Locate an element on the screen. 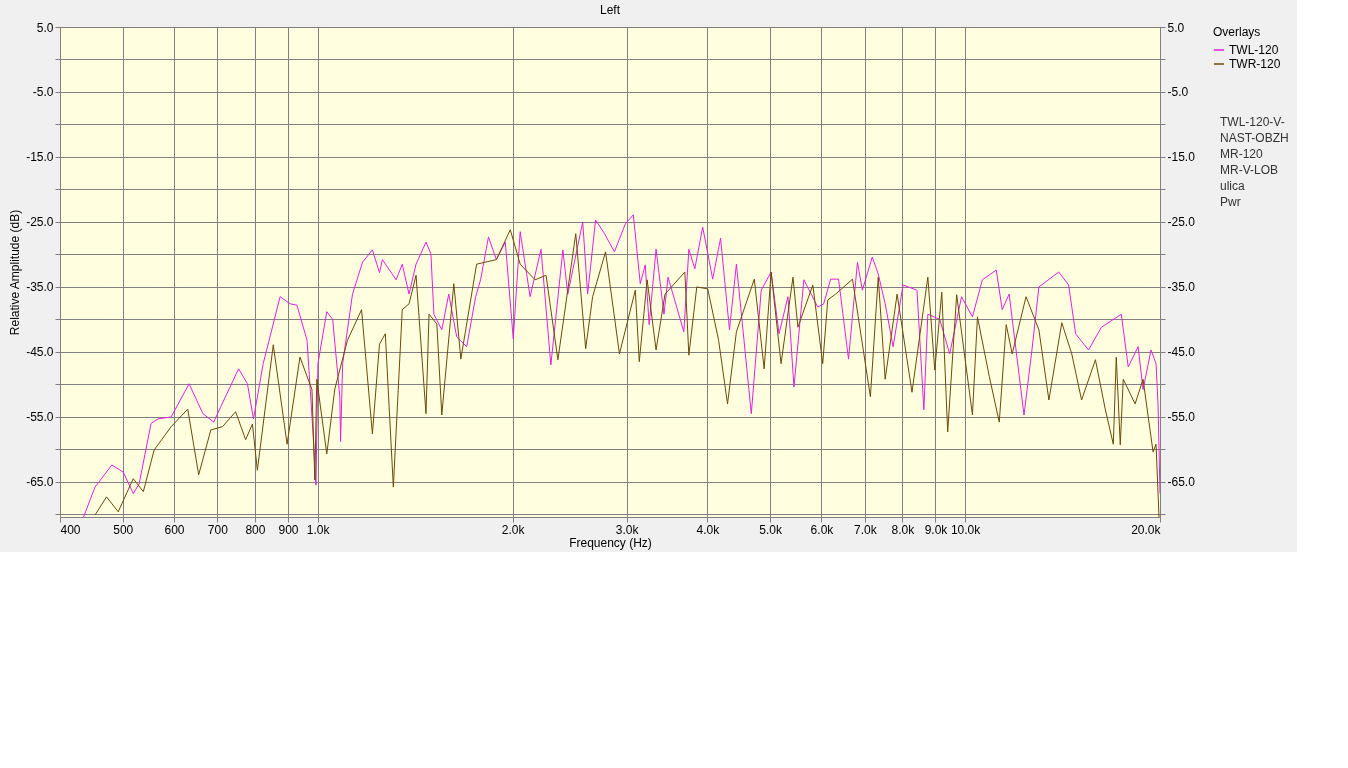 This screenshot has height=768, width=1348. y-tick-label: -25.0 is located at coordinates (40, 222).